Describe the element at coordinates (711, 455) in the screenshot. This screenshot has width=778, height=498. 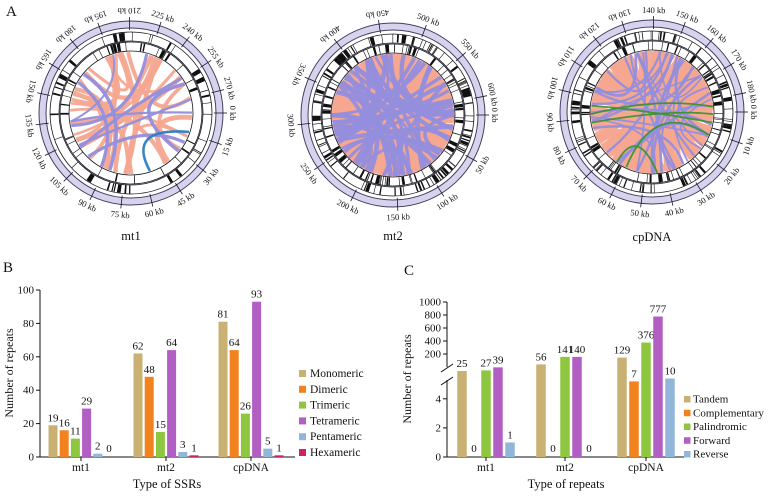
I see `legend-label: Reverse` at that location.